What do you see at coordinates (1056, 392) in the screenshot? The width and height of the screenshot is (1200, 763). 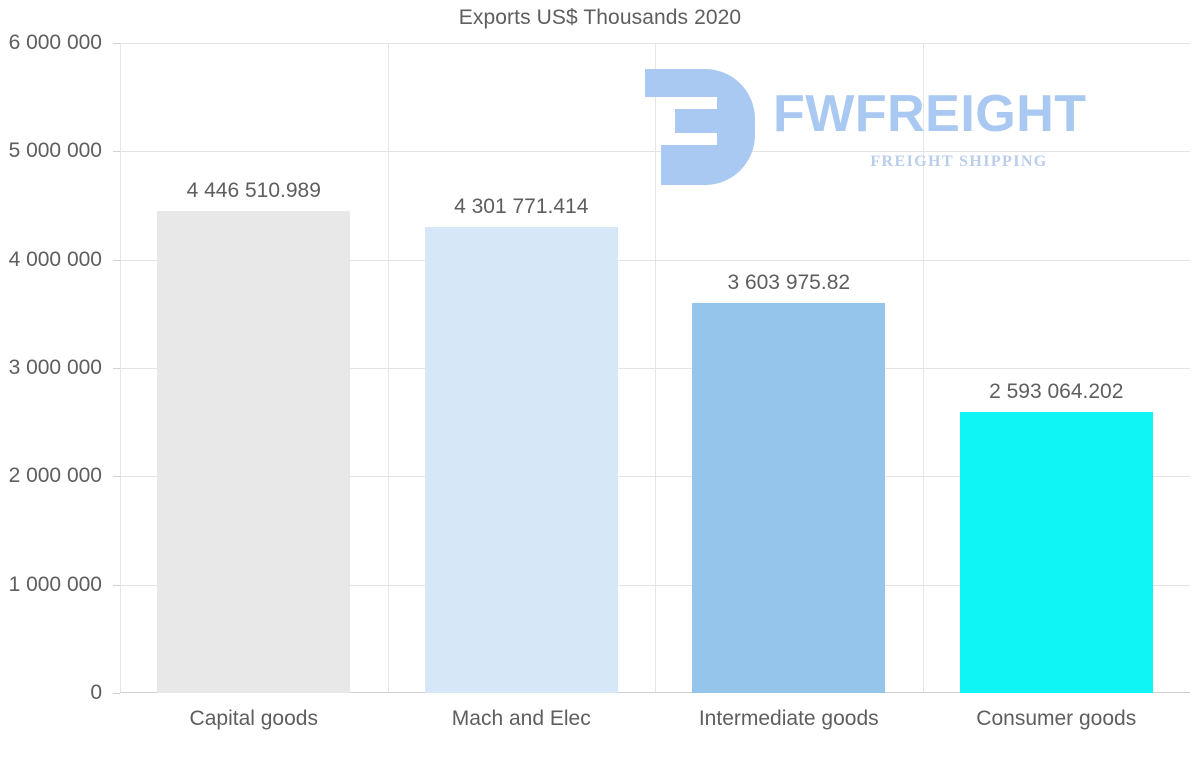 I see `bar-value-label: 2 593 064.202` at bounding box center [1056, 392].